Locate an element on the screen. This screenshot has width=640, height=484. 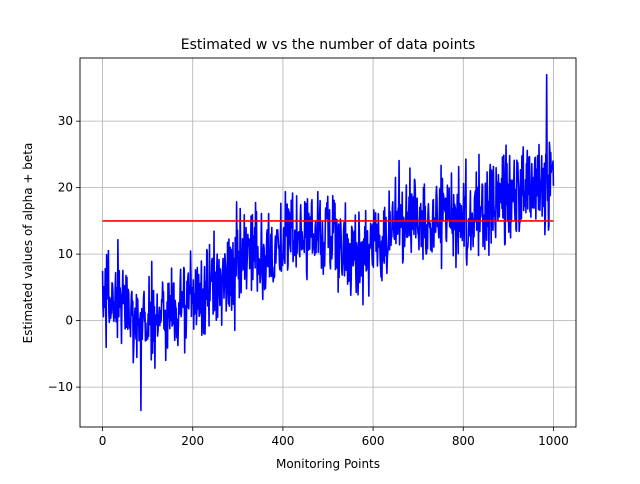
y-tick-label: 30 is located at coordinates (65, 121).